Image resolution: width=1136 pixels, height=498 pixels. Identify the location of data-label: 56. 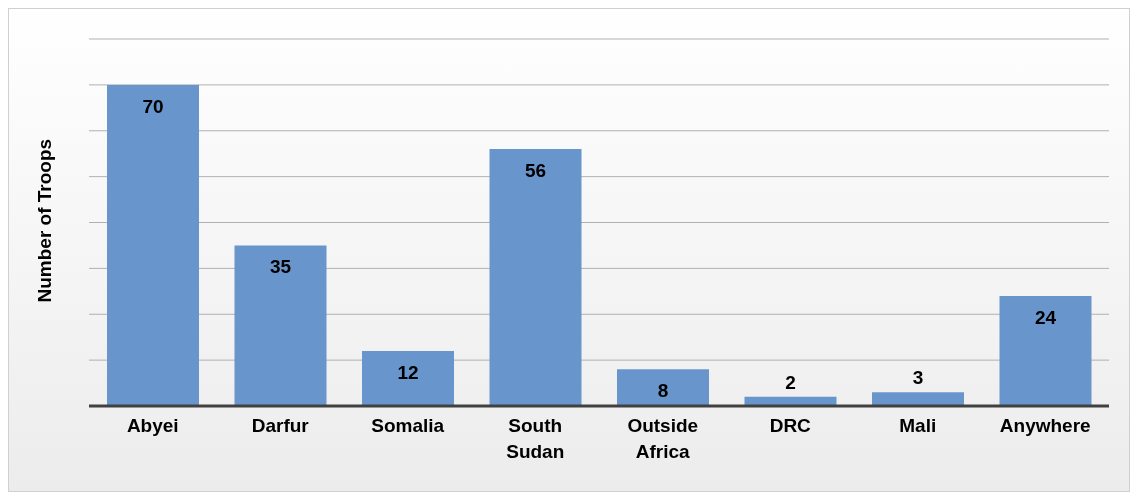
(535, 171).